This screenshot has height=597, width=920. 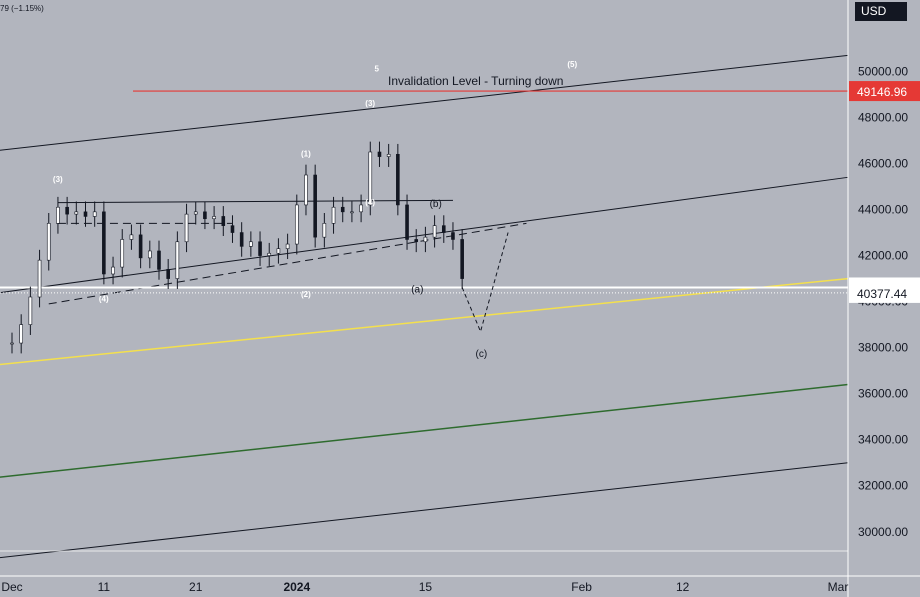 I want to click on y-tick-label: 32000.00, so click(x=883, y=486).